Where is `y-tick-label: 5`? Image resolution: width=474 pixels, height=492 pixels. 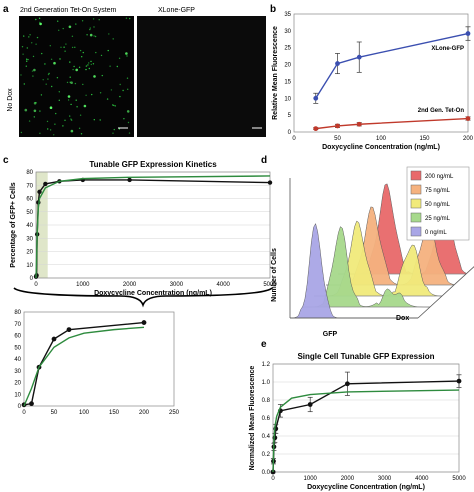 y-tick-label: 5 is located at coordinates (290, 116).